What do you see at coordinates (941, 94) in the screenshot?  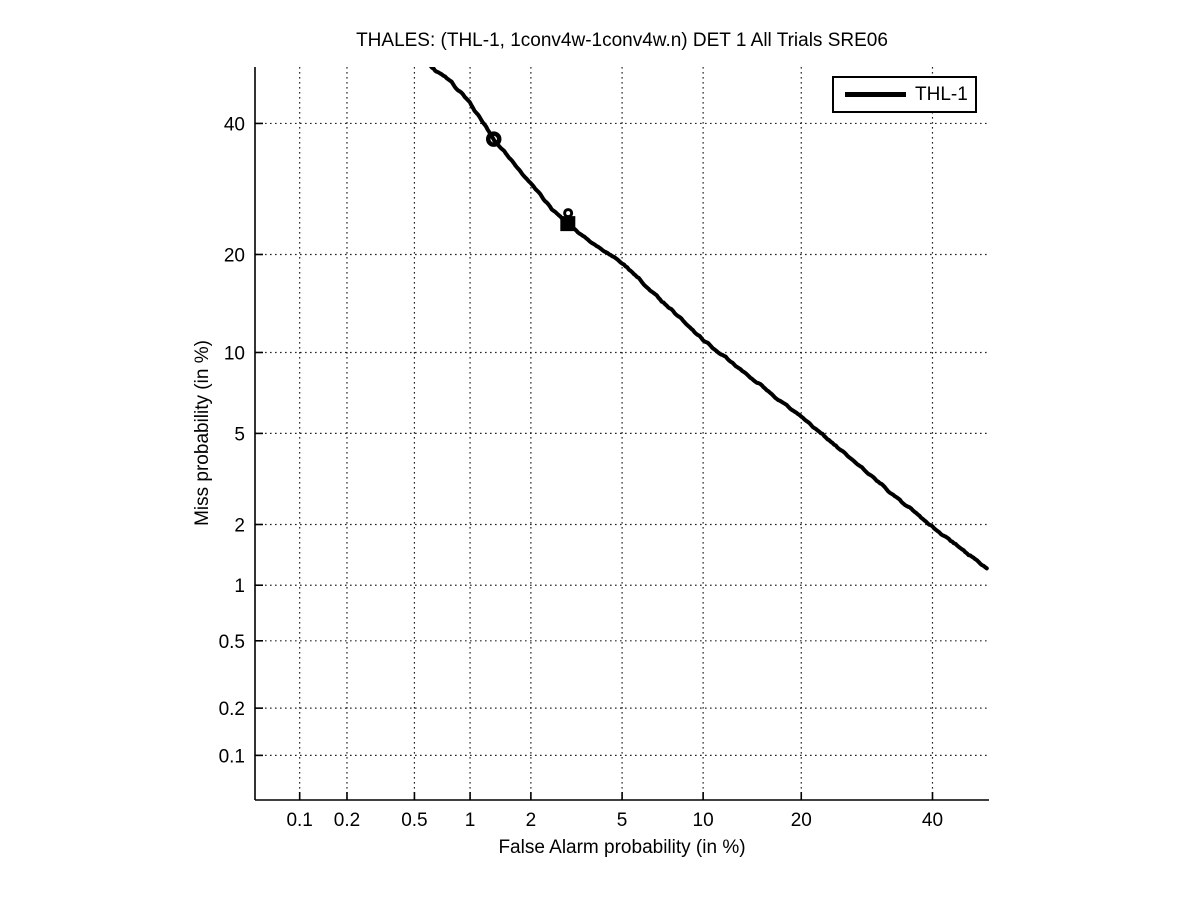 I see `legend-entry-label: THL-1` at bounding box center [941, 94].